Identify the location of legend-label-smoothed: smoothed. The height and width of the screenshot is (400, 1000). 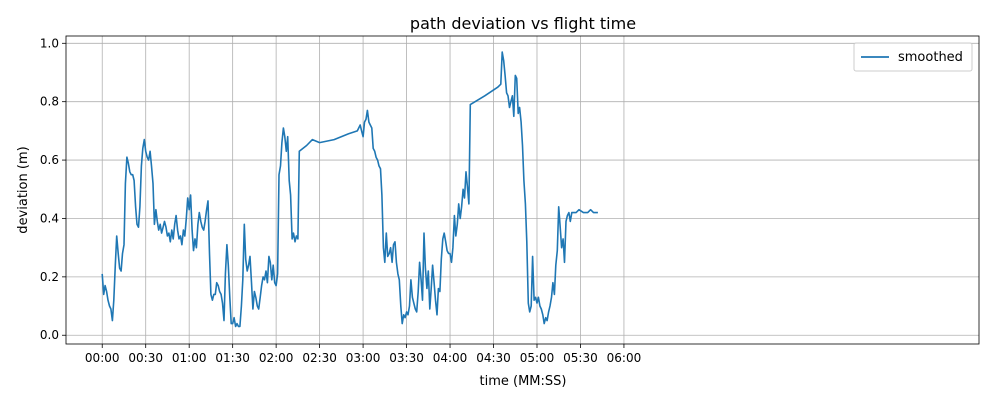
(930, 57).